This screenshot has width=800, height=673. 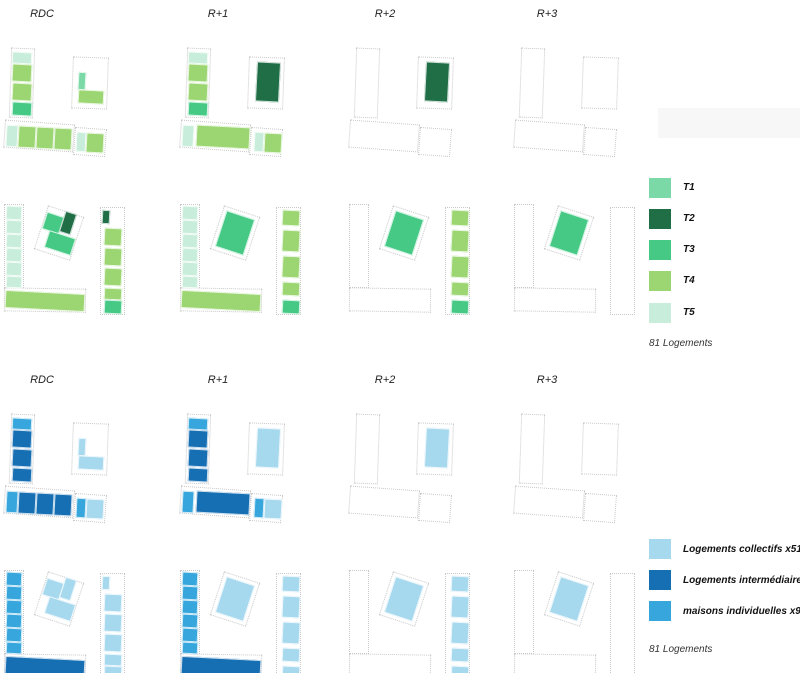 What do you see at coordinates (42, 14) in the screenshot?
I see `level-title-rdc: RDC` at bounding box center [42, 14].